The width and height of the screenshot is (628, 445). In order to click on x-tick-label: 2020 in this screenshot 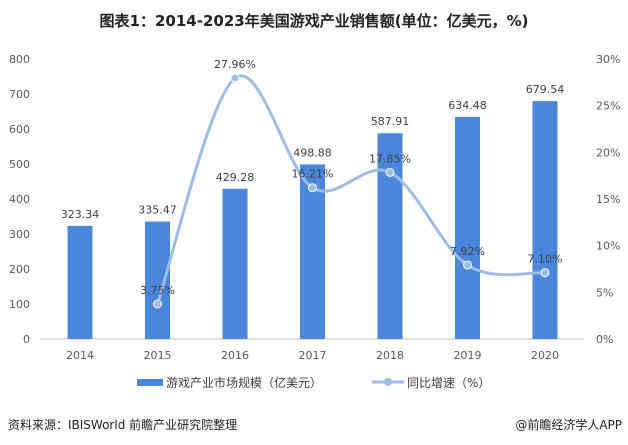, I will do `click(545, 355)`.